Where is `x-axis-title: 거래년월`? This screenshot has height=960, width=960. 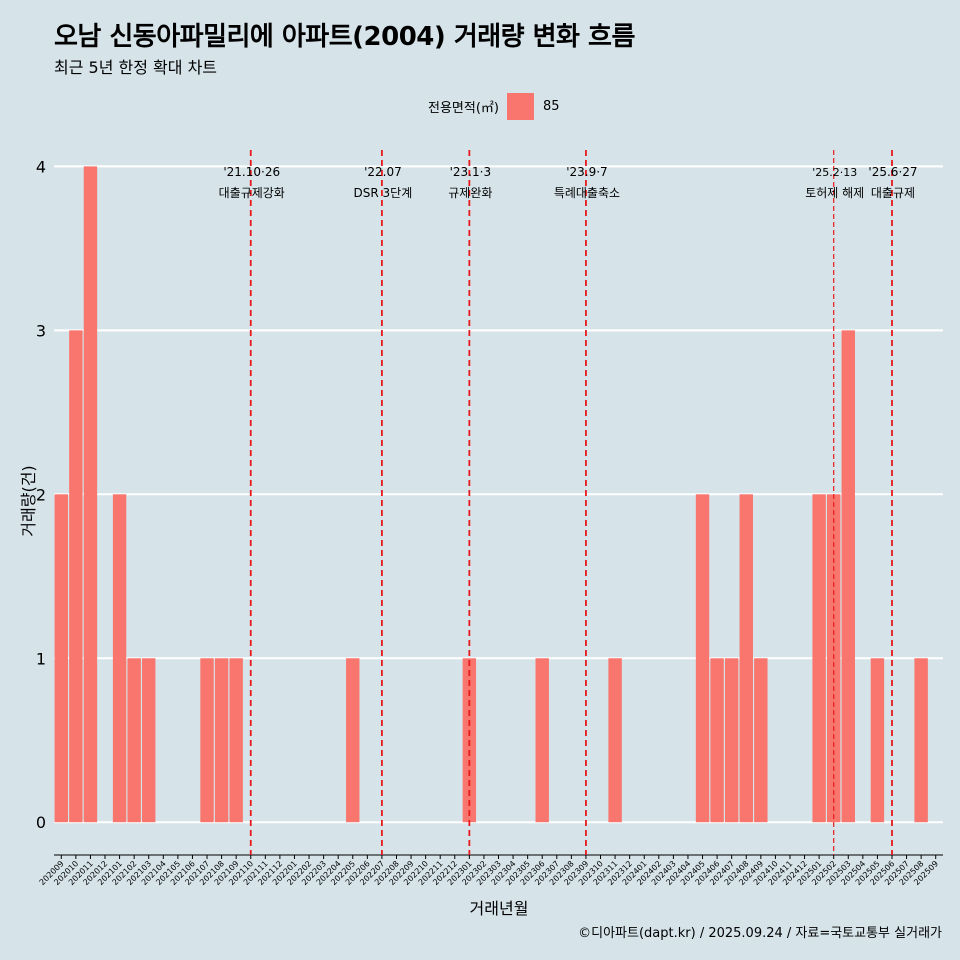
x-axis-title: 거래년월 is located at coordinates (499, 908).